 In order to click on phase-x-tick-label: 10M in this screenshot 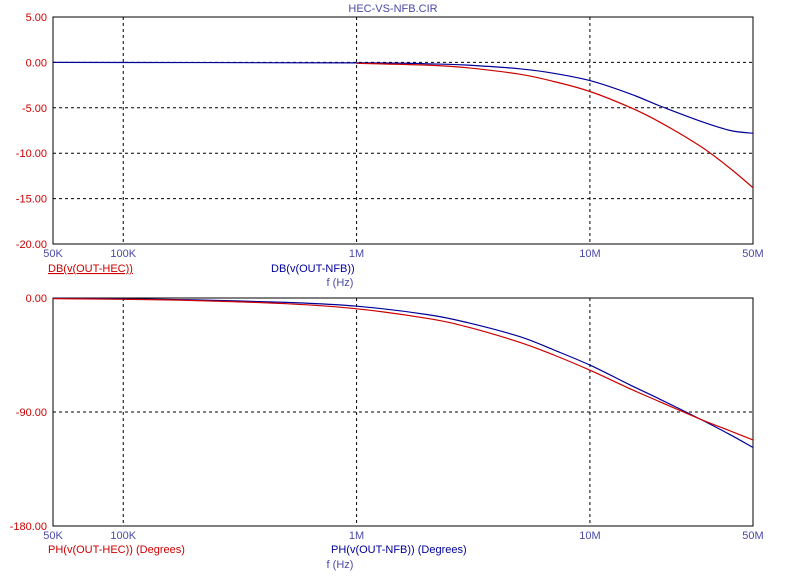, I will do `click(589, 536)`.